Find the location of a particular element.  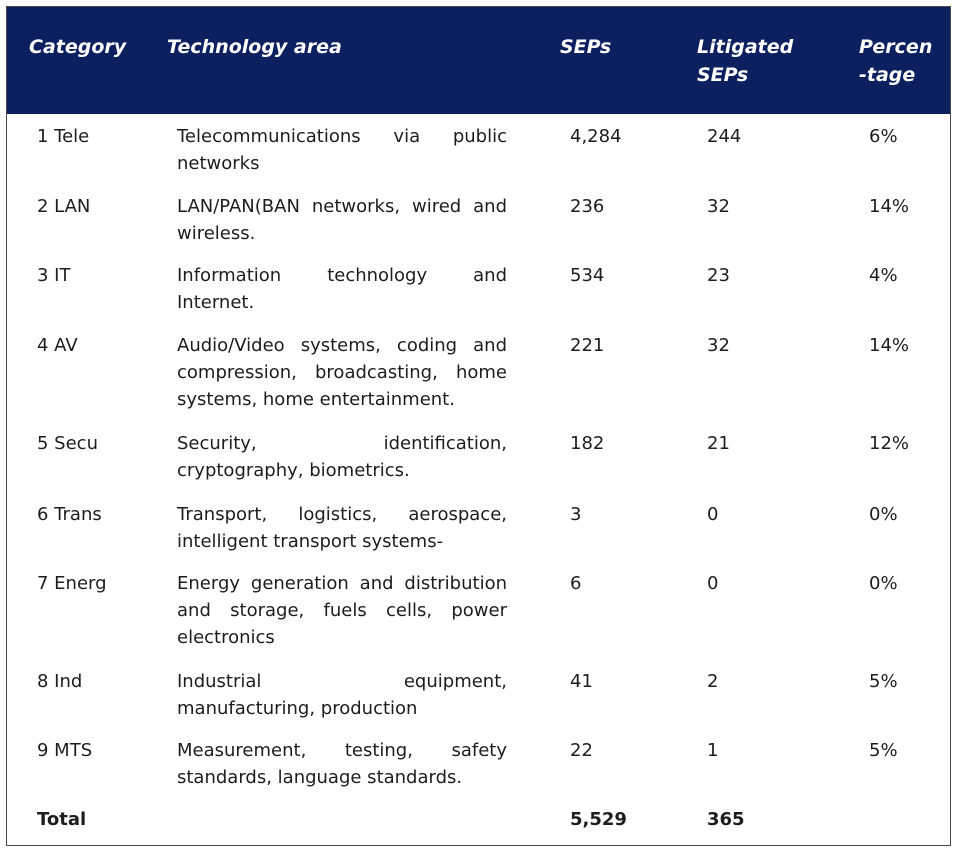

cell-category: 5 Secu is located at coordinates (67, 443).